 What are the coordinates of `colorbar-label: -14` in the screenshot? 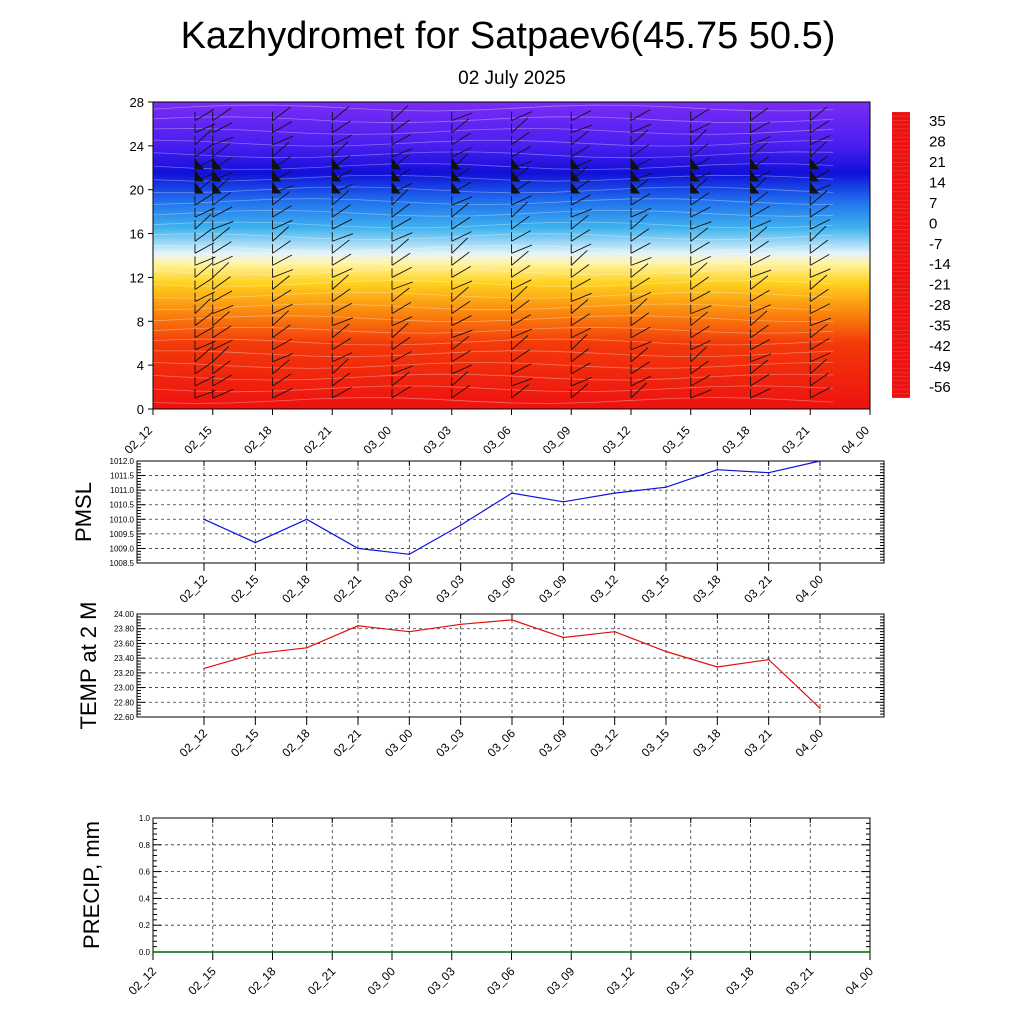 It's located at (940, 264).